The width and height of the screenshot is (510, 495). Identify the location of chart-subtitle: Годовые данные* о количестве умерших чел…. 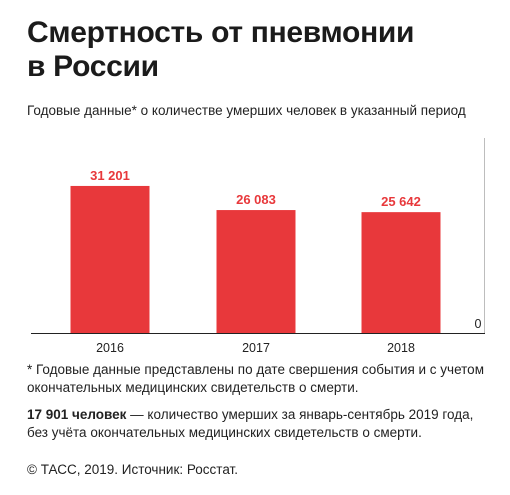
(246, 110).